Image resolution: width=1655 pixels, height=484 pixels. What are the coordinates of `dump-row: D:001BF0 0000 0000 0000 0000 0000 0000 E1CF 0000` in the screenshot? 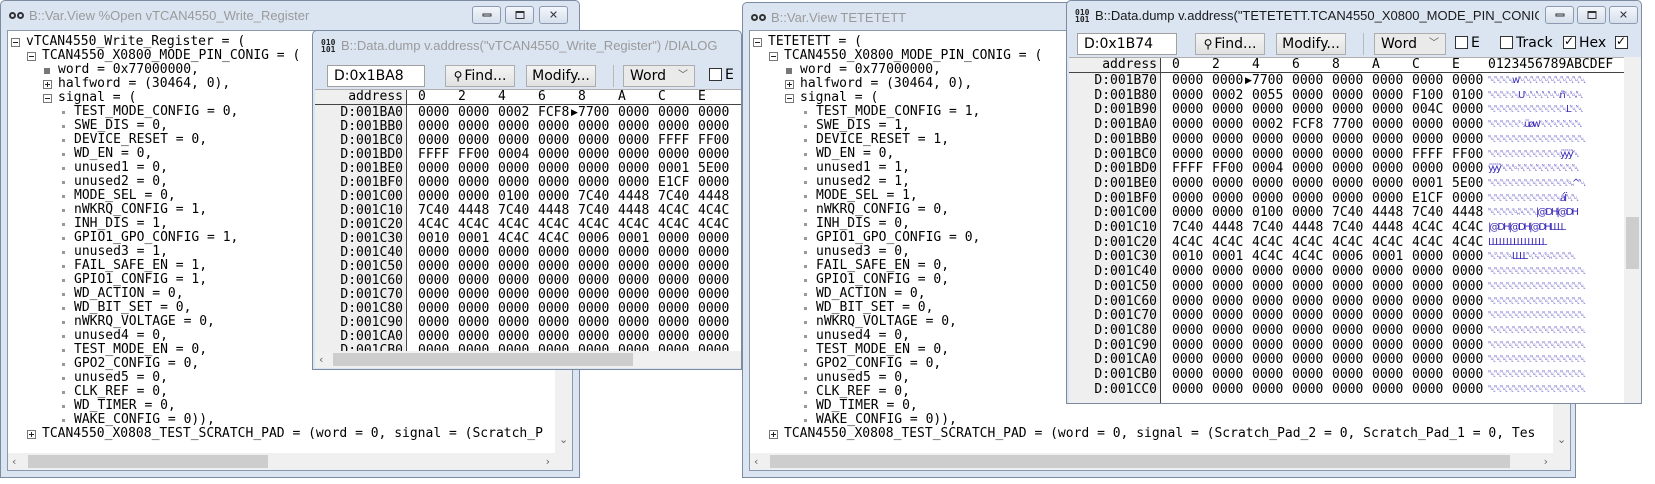 It's located at (528, 183).